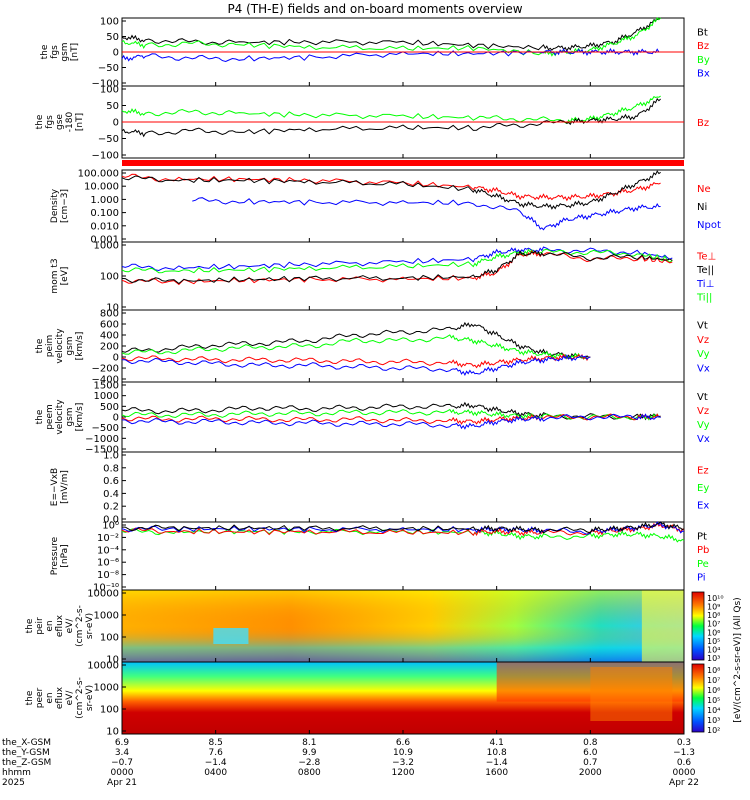 This screenshot has height=800, width=750. Describe the element at coordinates (703, 564) in the screenshot. I see `panel-pressure-legend-2: Pe` at that location.